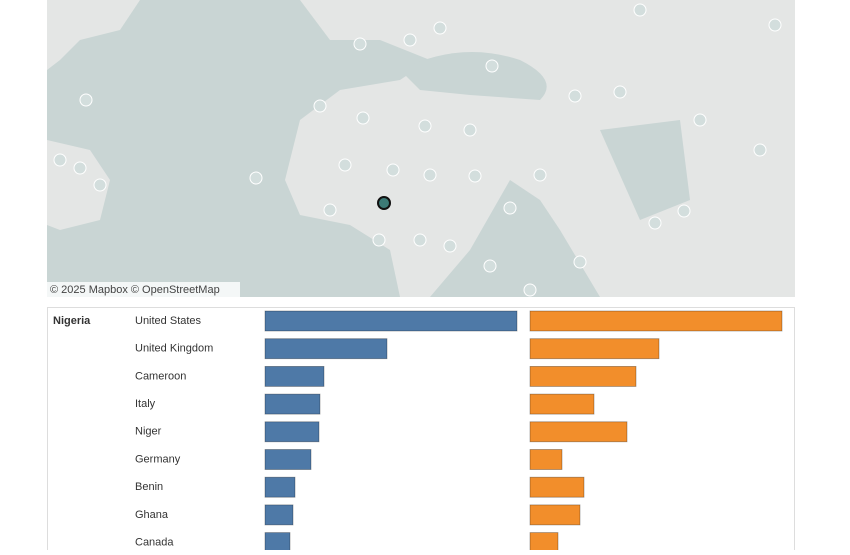 The image size is (850, 555). What do you see at coordinates (135, 290) in the screenshot?
I see `map-attribution: © 2025 Mapbox © OpenStreetMap` at bounding box center [135, 290].